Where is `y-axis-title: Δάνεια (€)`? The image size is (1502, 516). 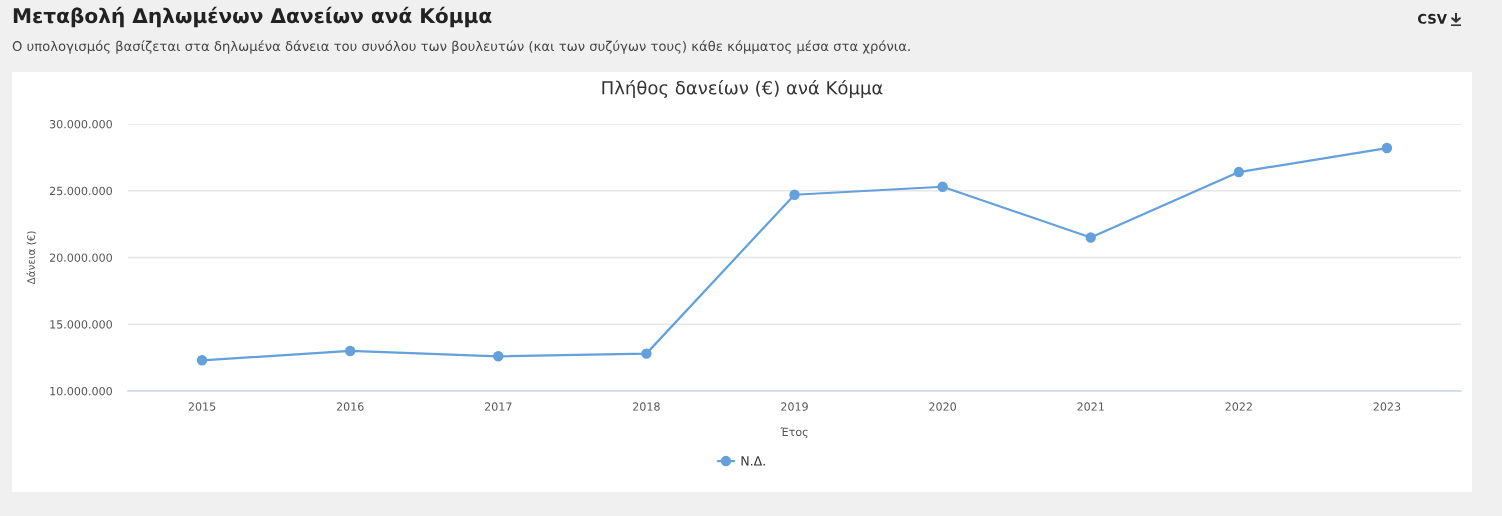 y-axis-title: Δάνεια (€) is located at coordinates (31, 258).